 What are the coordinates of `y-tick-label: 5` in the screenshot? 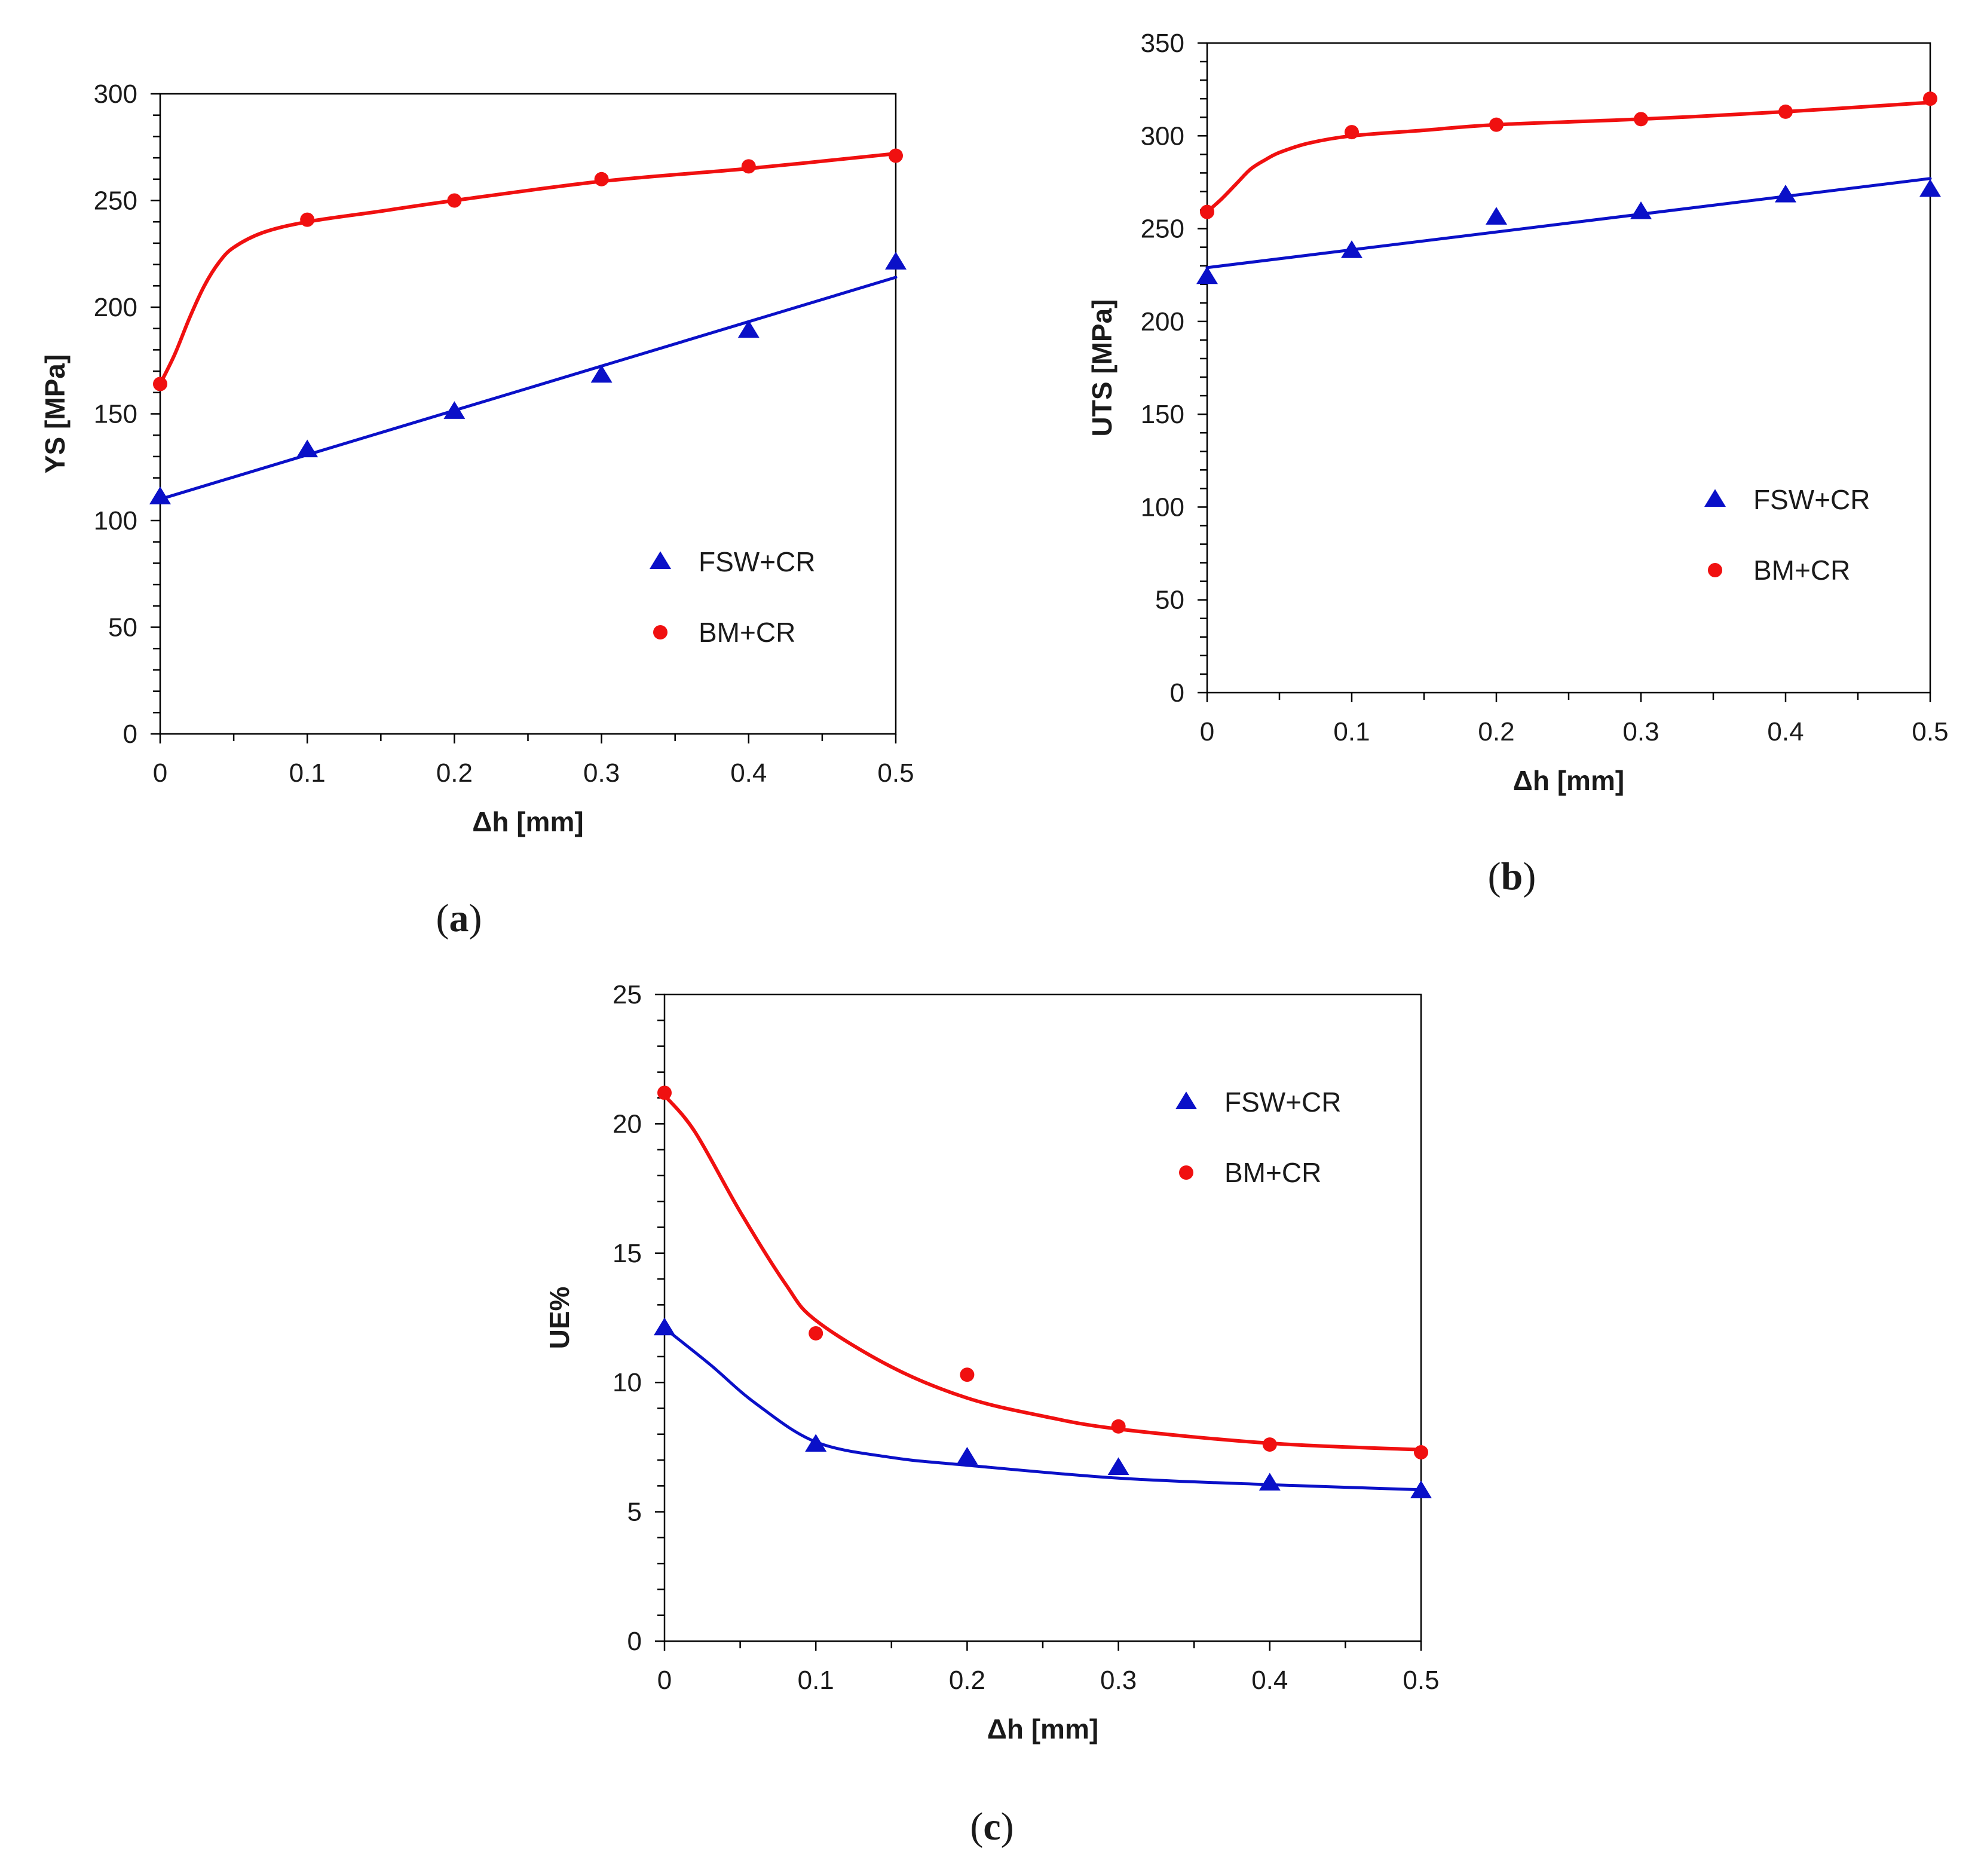 It's located at (634, 1512).